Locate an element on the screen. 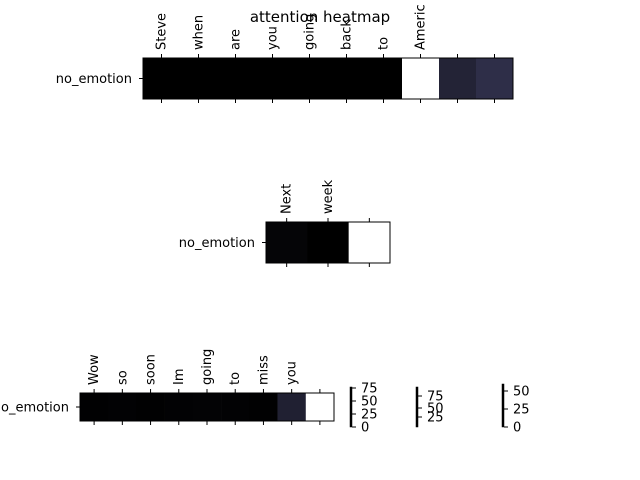 This screenshot has width=640, height=480. token-label: Americ is located at coordinates (421, 27).